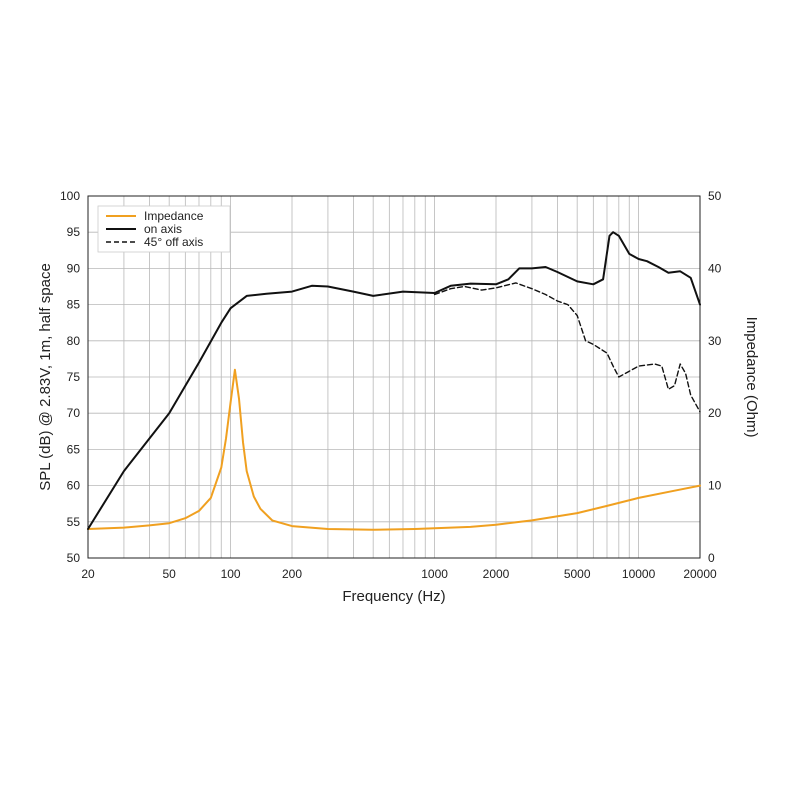 This screenshot has width=790, height=790. What do you see at coordinates (70, 196) in the screenshot?
I see `y-left-tick-label: 100` at bounding box center [70, 196].